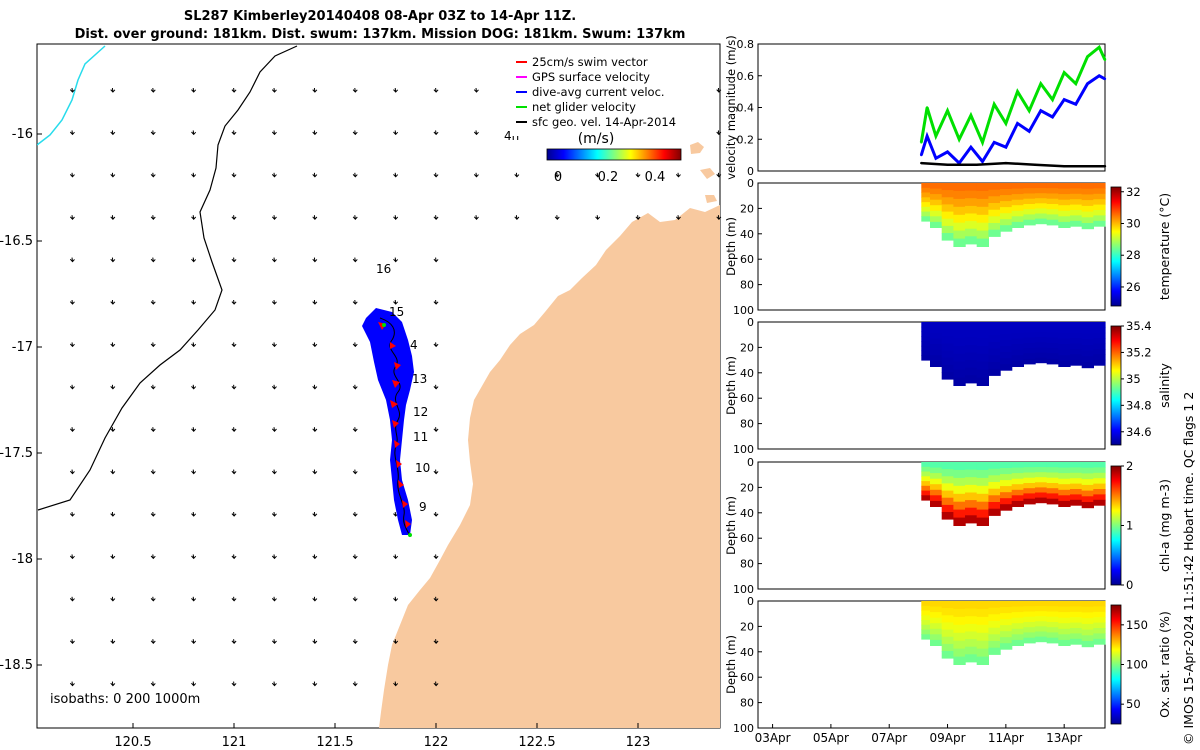  Describe the element at coordinates (746, 76) in the screenshot. I see `y-tick-label: 0.6` at that location.